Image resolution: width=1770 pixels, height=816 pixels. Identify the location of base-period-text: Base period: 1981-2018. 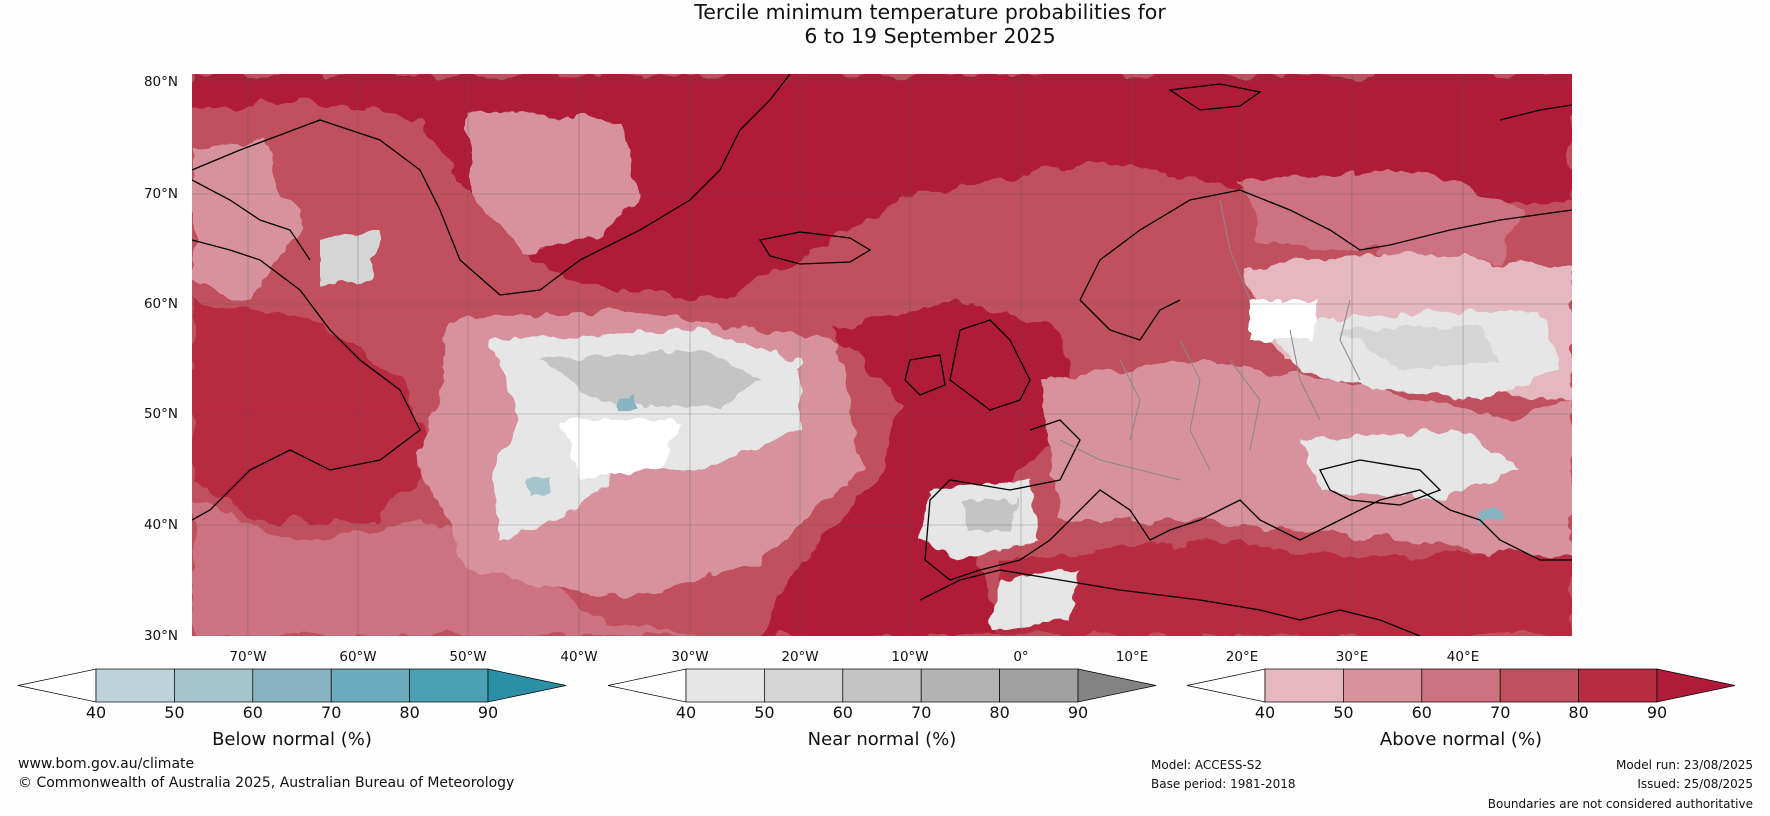
(1223, 784).